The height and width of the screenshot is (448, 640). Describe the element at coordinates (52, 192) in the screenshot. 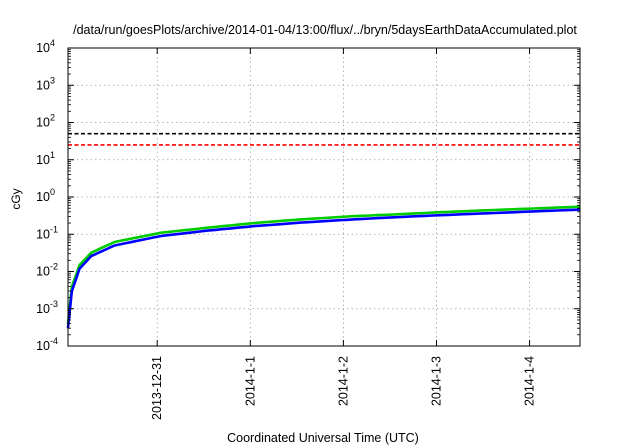

I see `y-tick-exponent: 0` at that location.